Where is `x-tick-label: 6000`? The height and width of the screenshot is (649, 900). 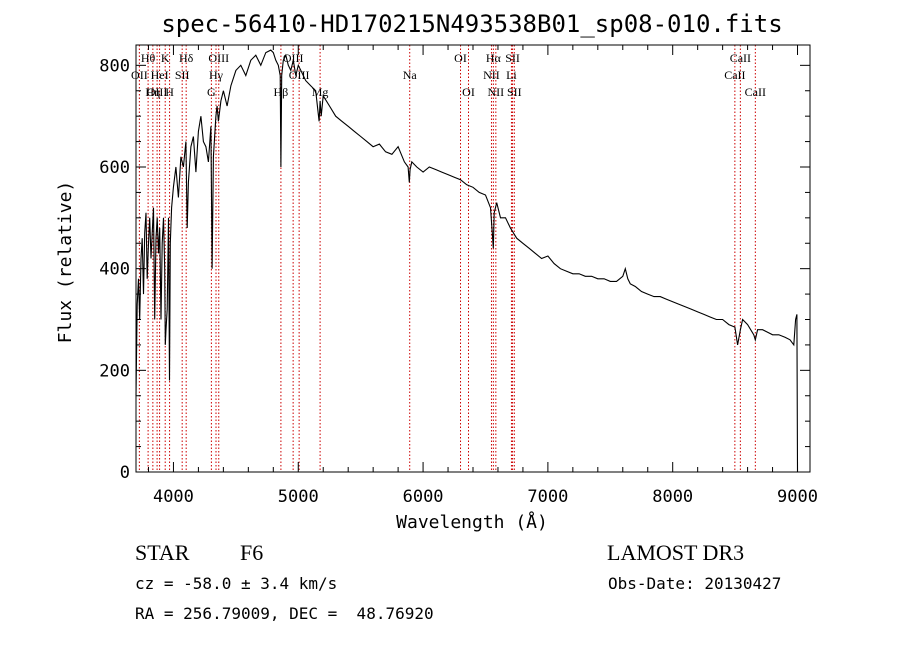 x-tick-label: 6000 is located at coordinates (423, 497).